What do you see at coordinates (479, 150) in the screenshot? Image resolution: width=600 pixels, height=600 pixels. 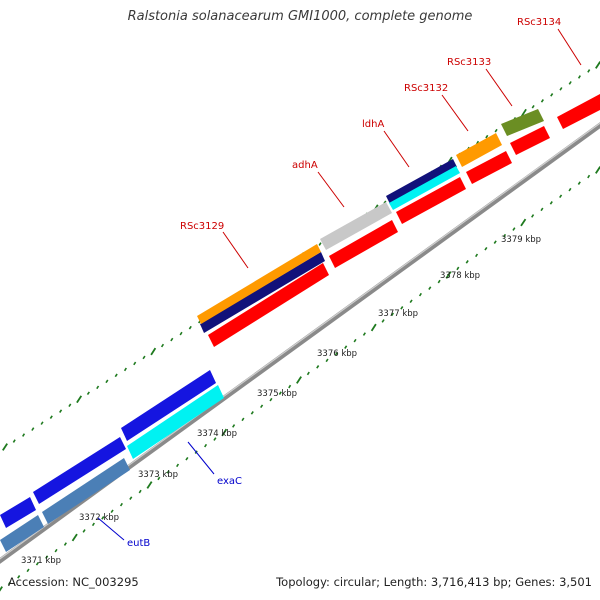 I see `gene-bar-orange-rsc3132` at bounding box center [479, 150].